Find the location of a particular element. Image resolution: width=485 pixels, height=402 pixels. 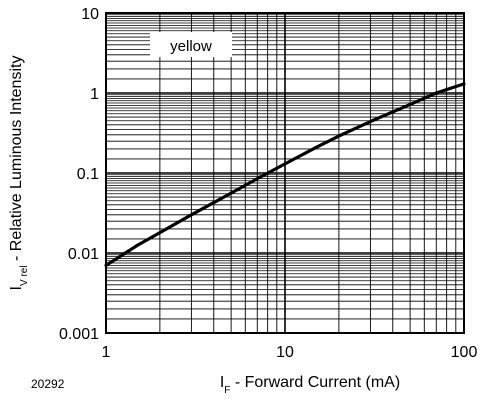

legend-box is located at coordinates (191, 44).